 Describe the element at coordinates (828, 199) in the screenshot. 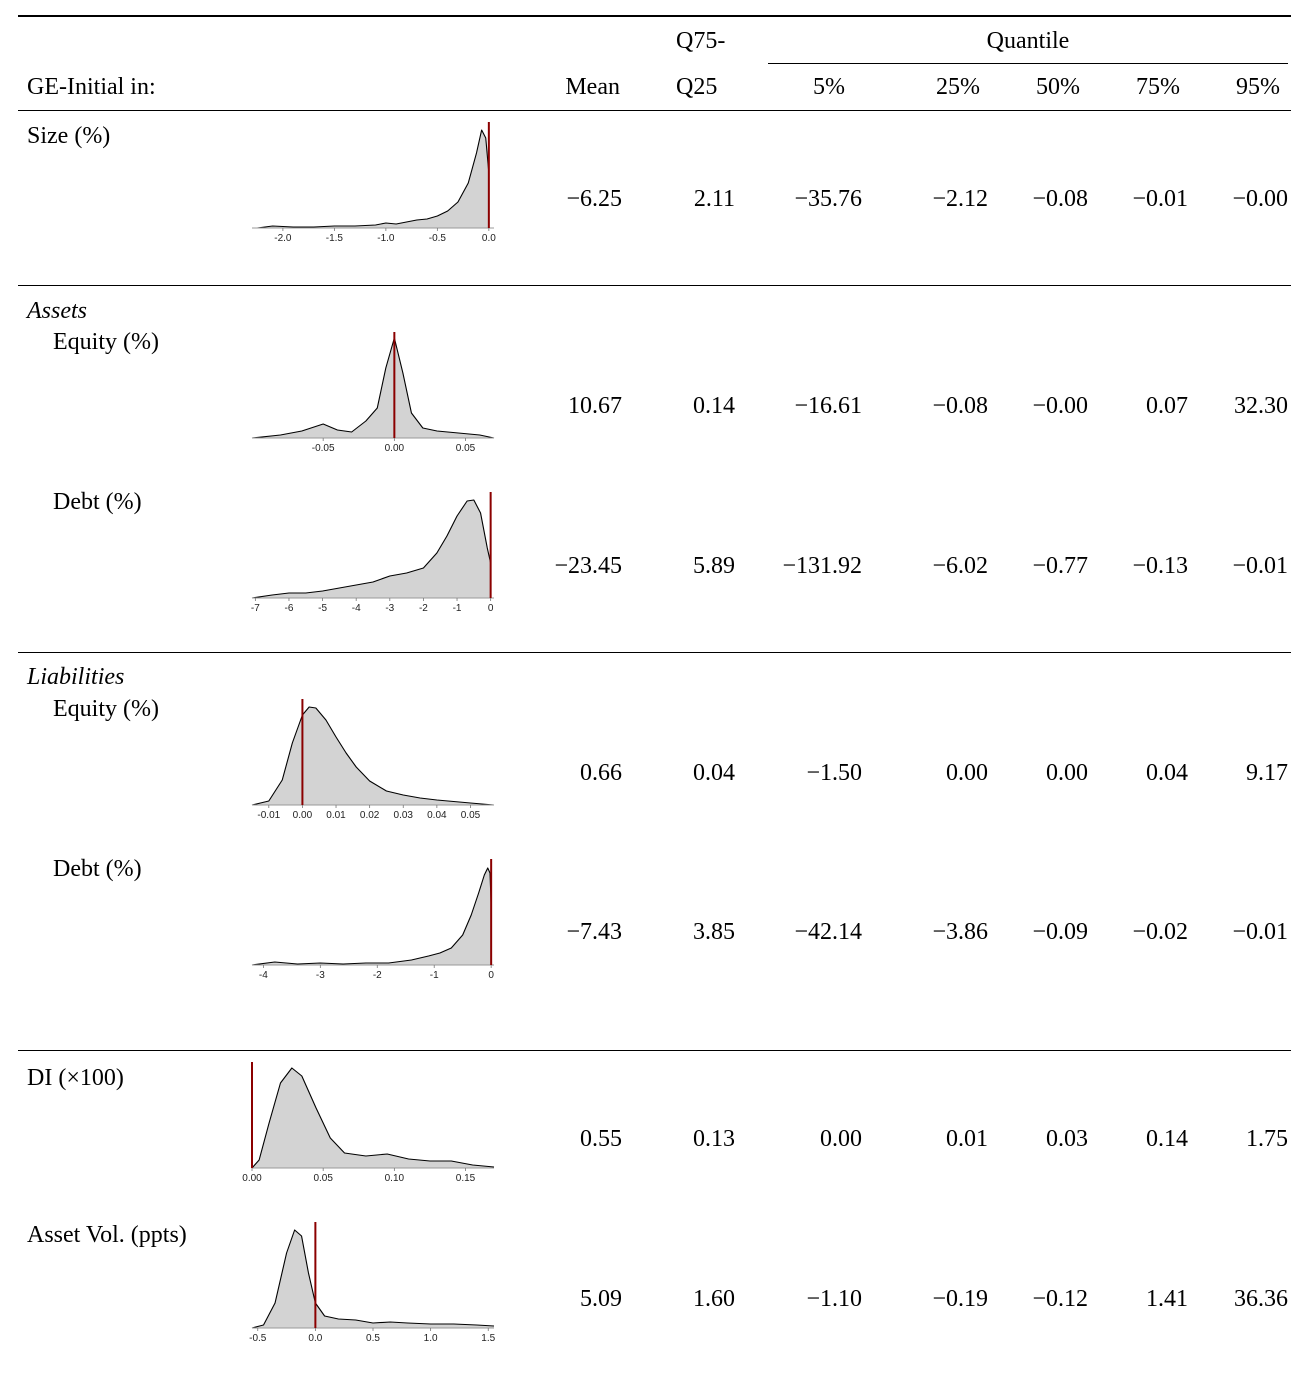

I see `row-q5: −35.76` at that location.